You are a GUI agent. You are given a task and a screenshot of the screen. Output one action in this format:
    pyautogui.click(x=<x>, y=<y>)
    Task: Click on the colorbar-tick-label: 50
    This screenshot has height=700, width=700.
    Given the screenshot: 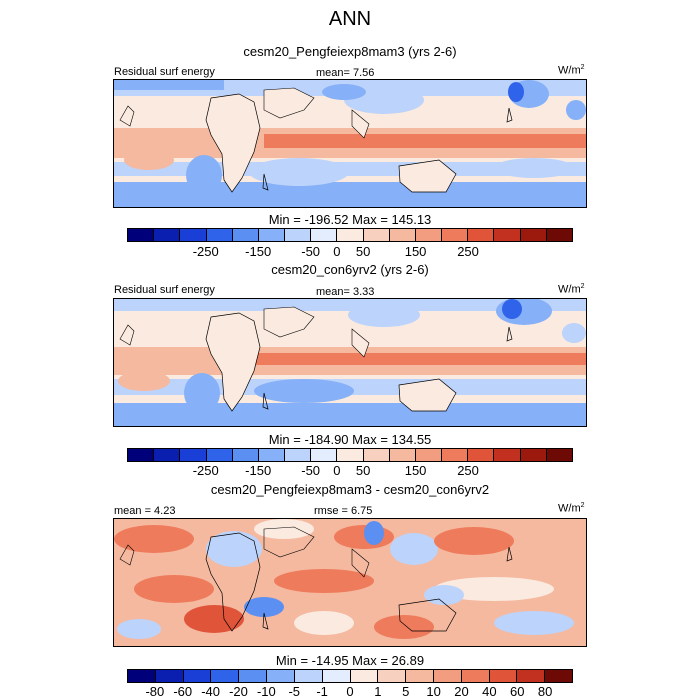 What is the action you would take?
    pyautogui.click(x=363, y=251)
    